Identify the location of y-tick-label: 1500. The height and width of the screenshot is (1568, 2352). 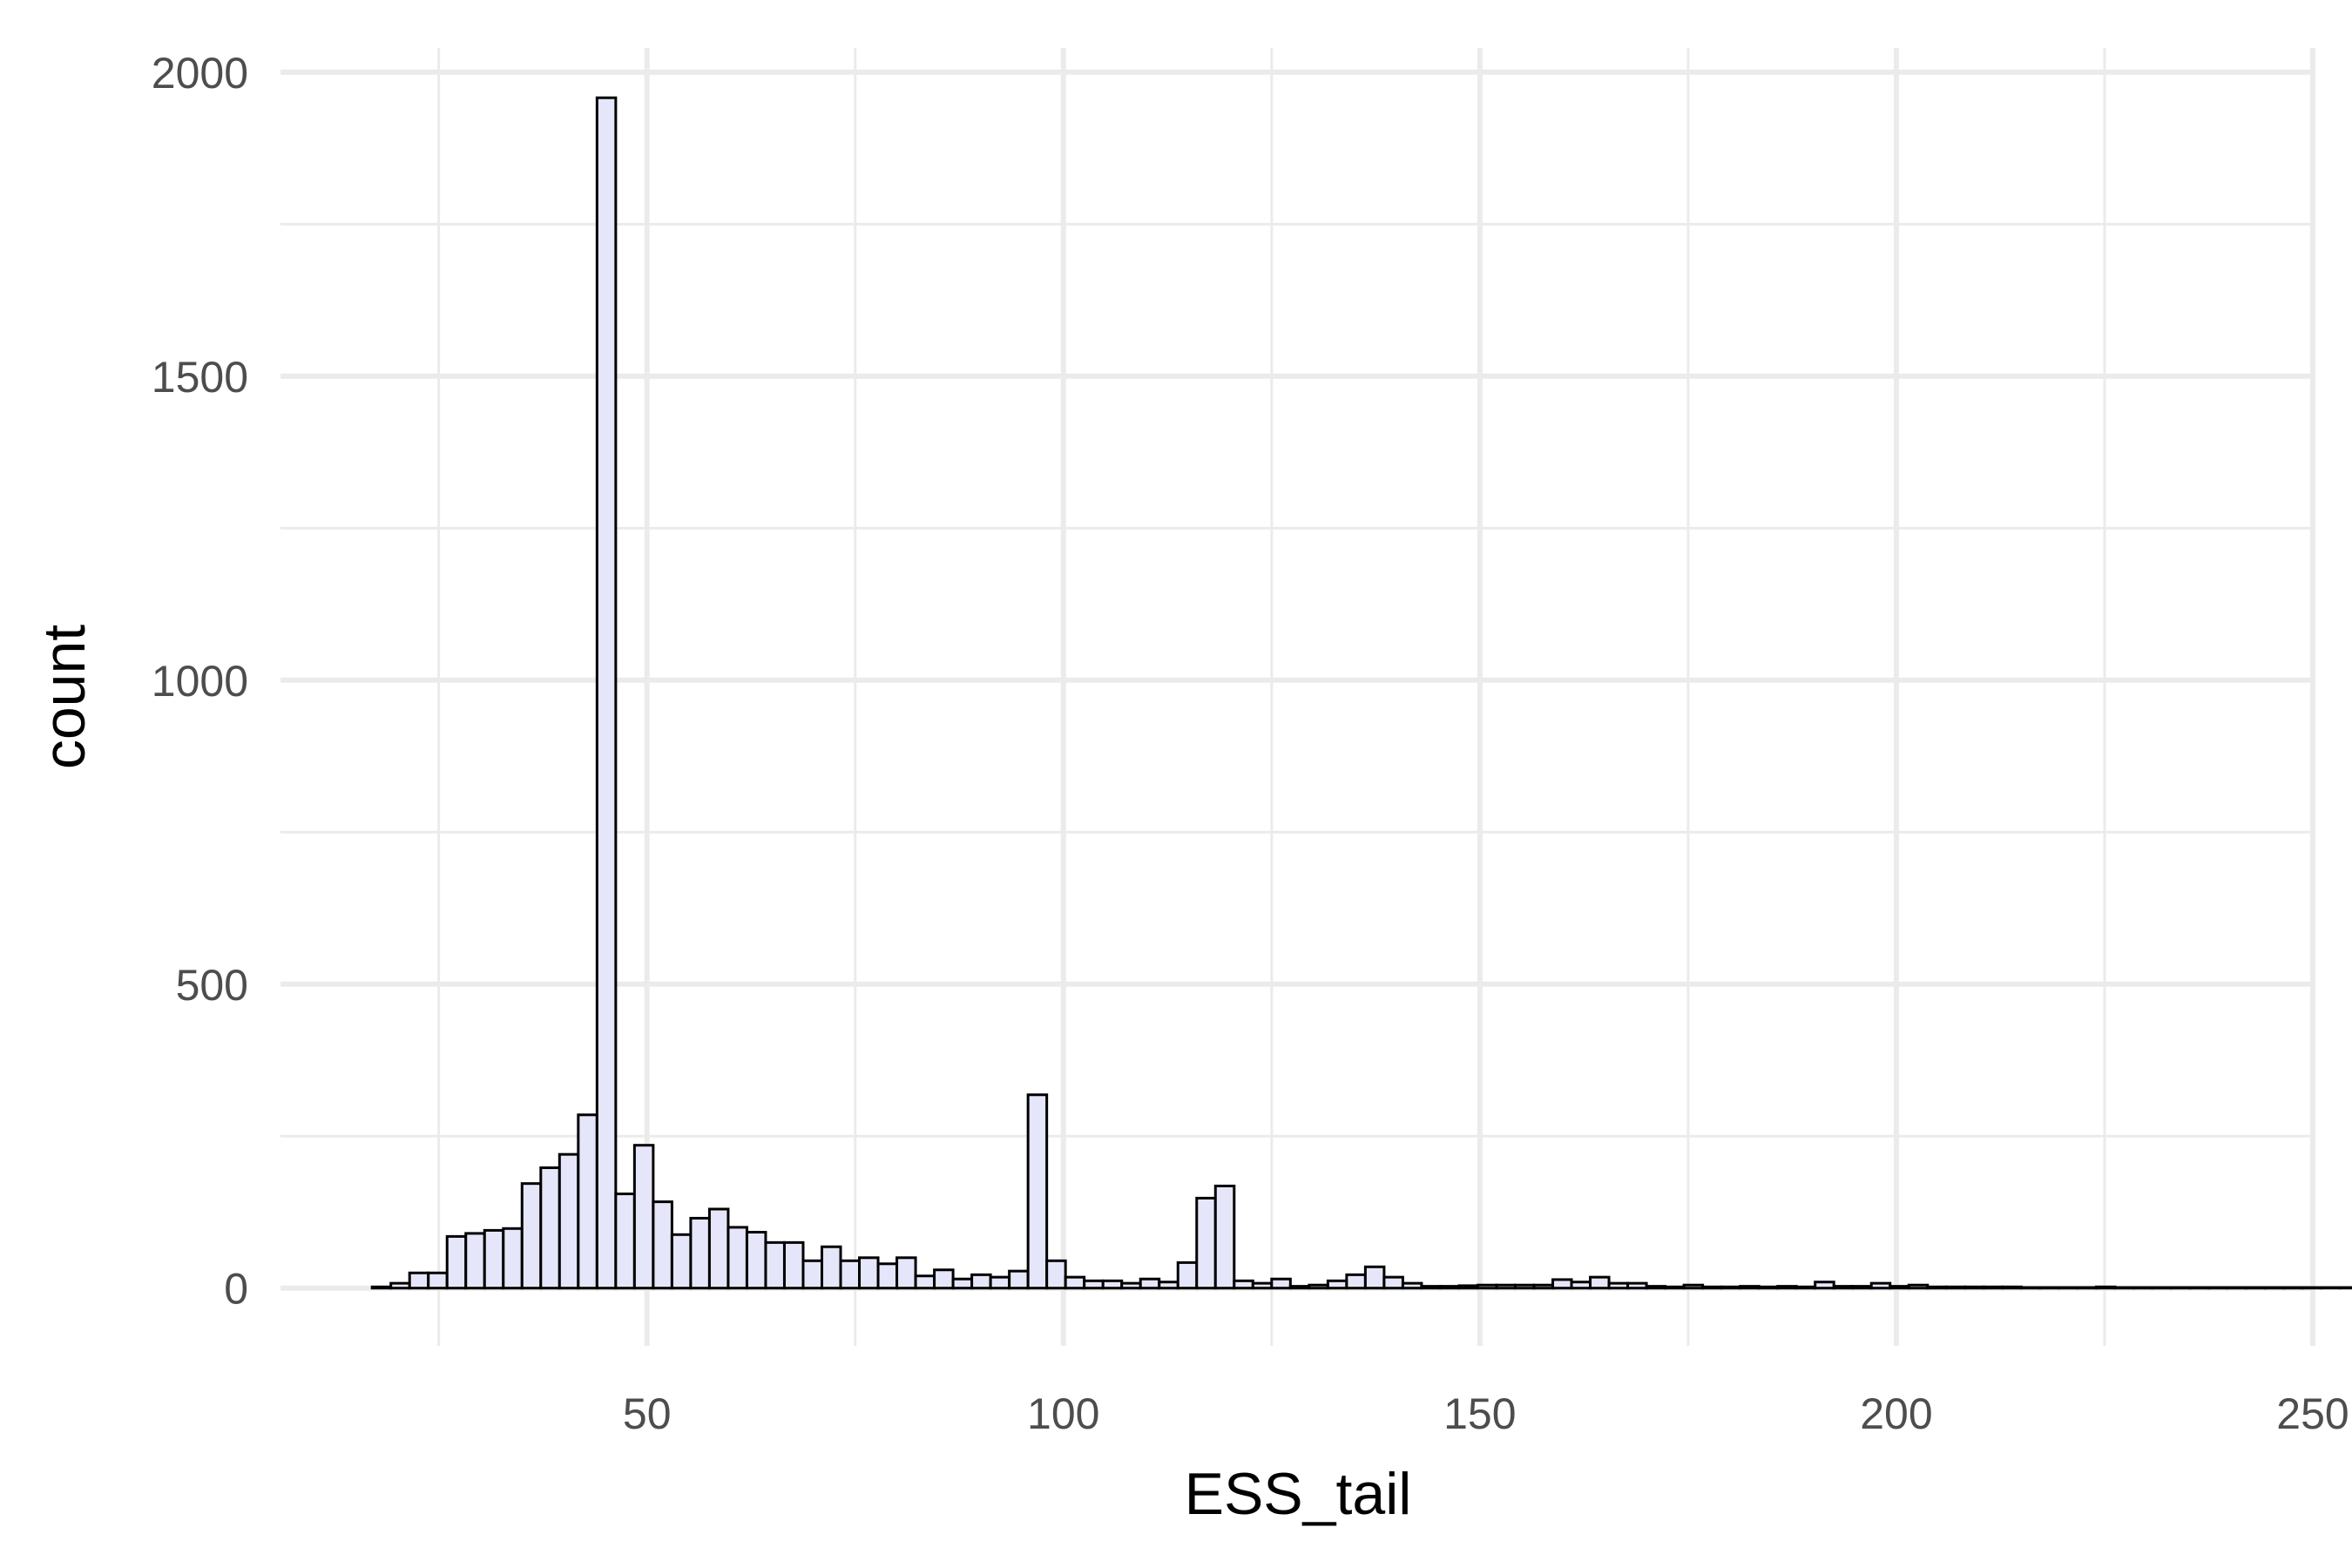
(200, 378).